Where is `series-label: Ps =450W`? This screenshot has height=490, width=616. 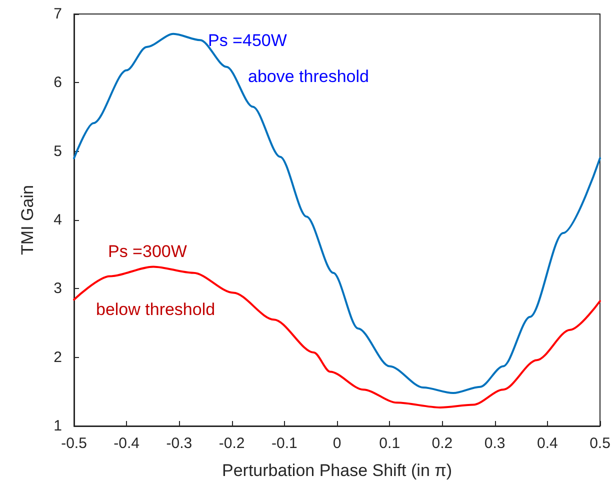 series-label: Ps =450W is located at coordinates (247, 40).